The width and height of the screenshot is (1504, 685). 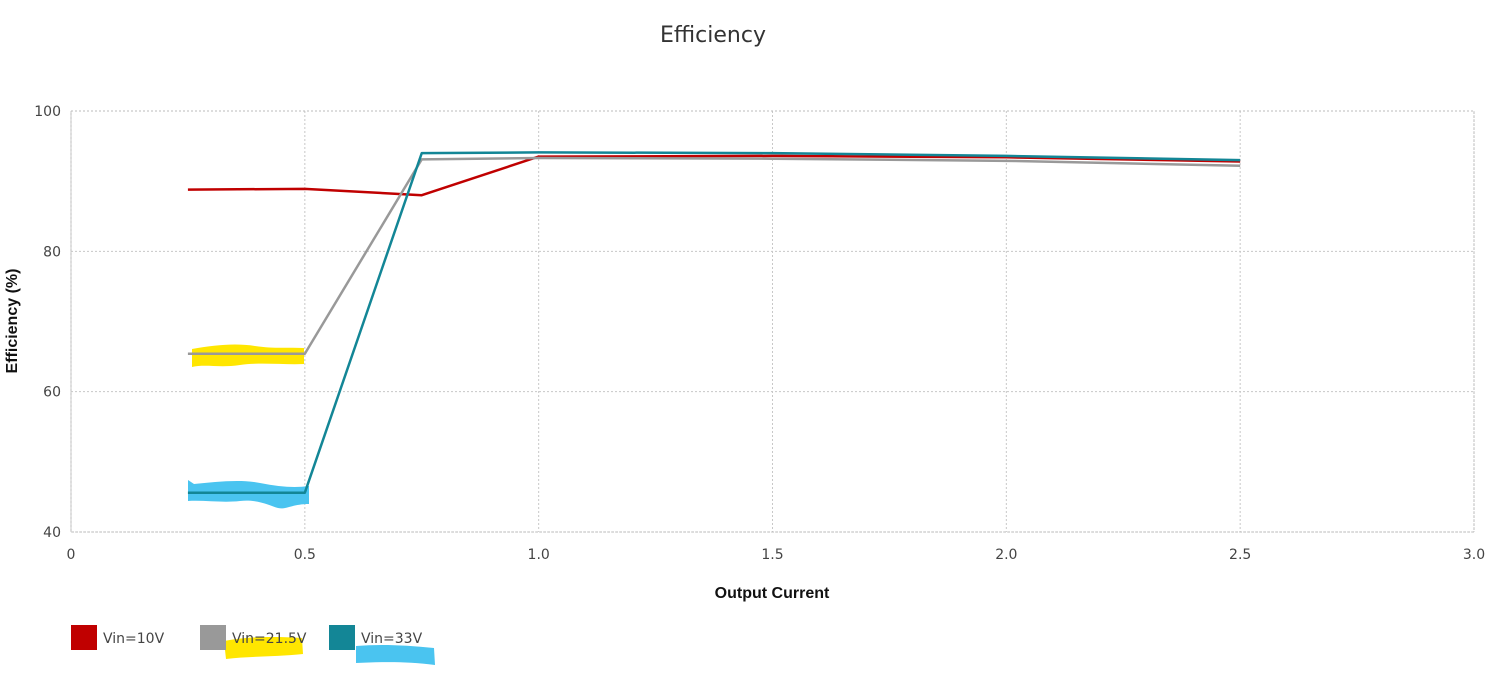 I want to click on x-tick-labels: 0 0.5 1.0 1.5 2.0 2.5 3.0, so click(x=776, y=555).